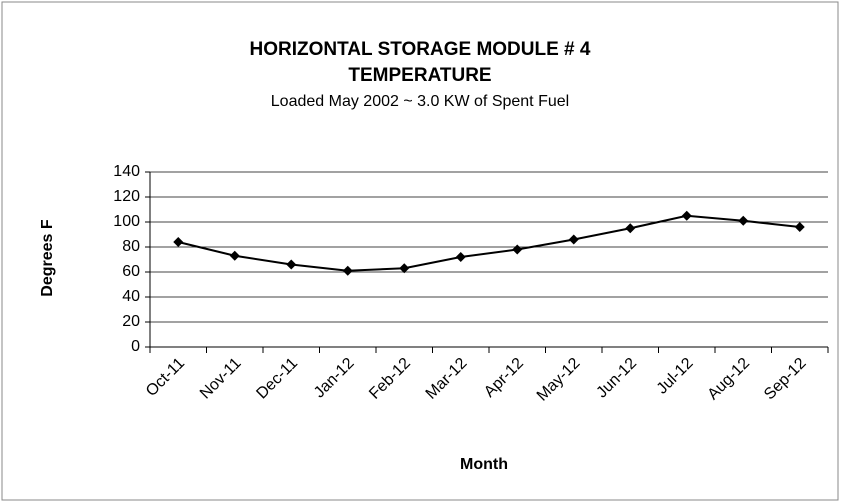  Describe the element at coordinates (47, 258) in the screenshot. I see `y-axis-title: Degrees F` at that location.